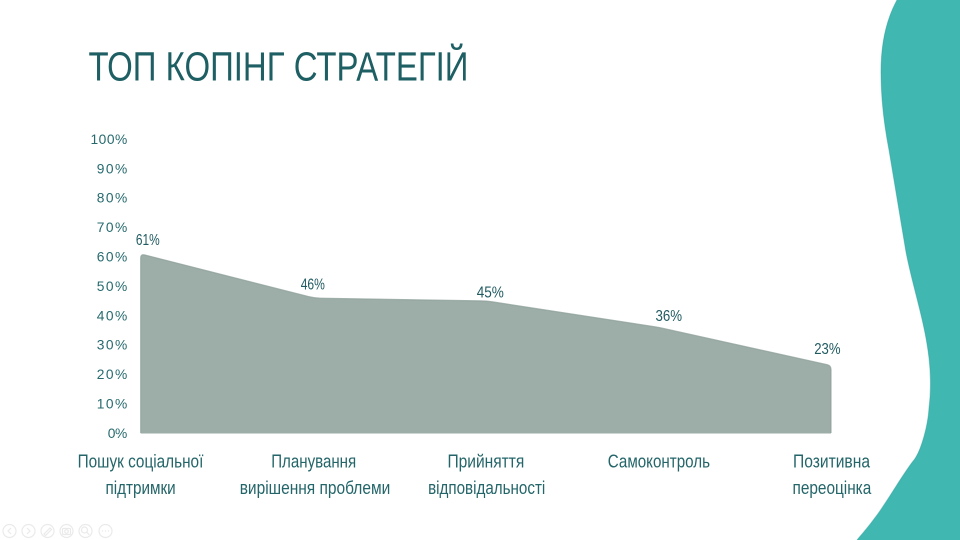  I want to click on svg-text: 50%, so click(112, 286).